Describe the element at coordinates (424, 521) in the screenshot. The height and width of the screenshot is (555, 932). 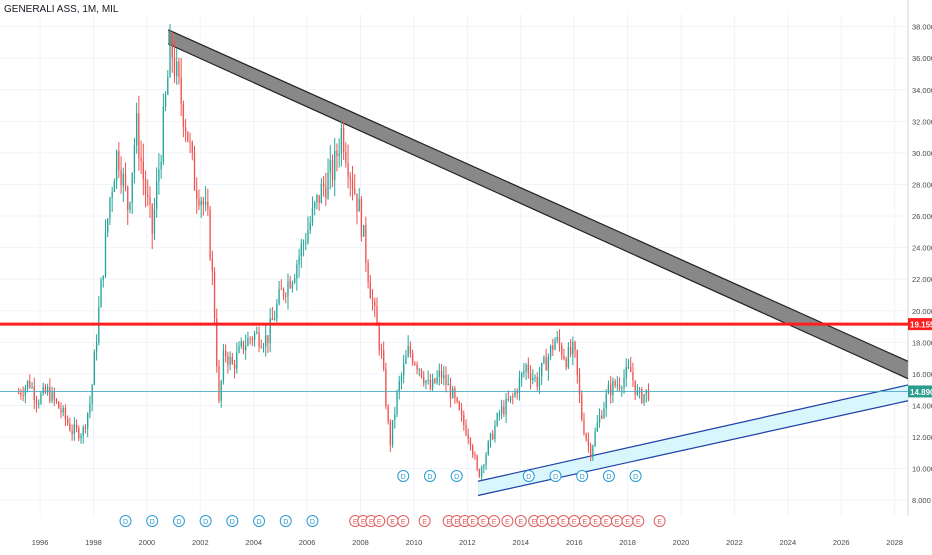
I see `earnings-marker-circle` at that location.